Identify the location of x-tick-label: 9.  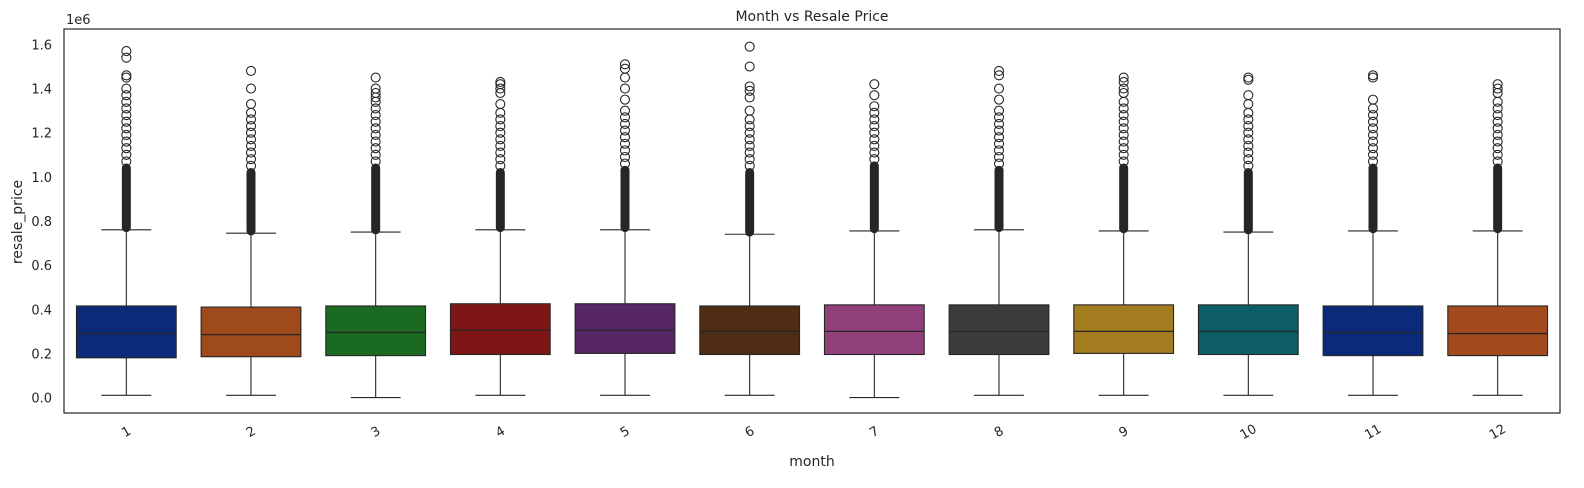
(1124, 432).